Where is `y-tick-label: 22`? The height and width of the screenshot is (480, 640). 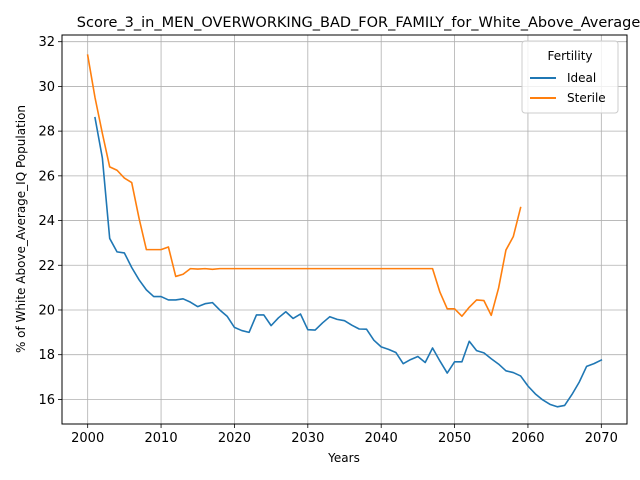 y-tick-label: 22 is located at coordinates (46, 266).